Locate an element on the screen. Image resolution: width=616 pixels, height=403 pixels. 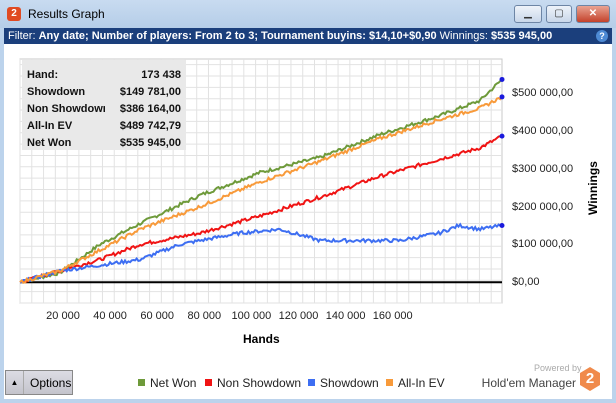
y-tick-label: $300 000,00 is located at coordinates (543, 168).